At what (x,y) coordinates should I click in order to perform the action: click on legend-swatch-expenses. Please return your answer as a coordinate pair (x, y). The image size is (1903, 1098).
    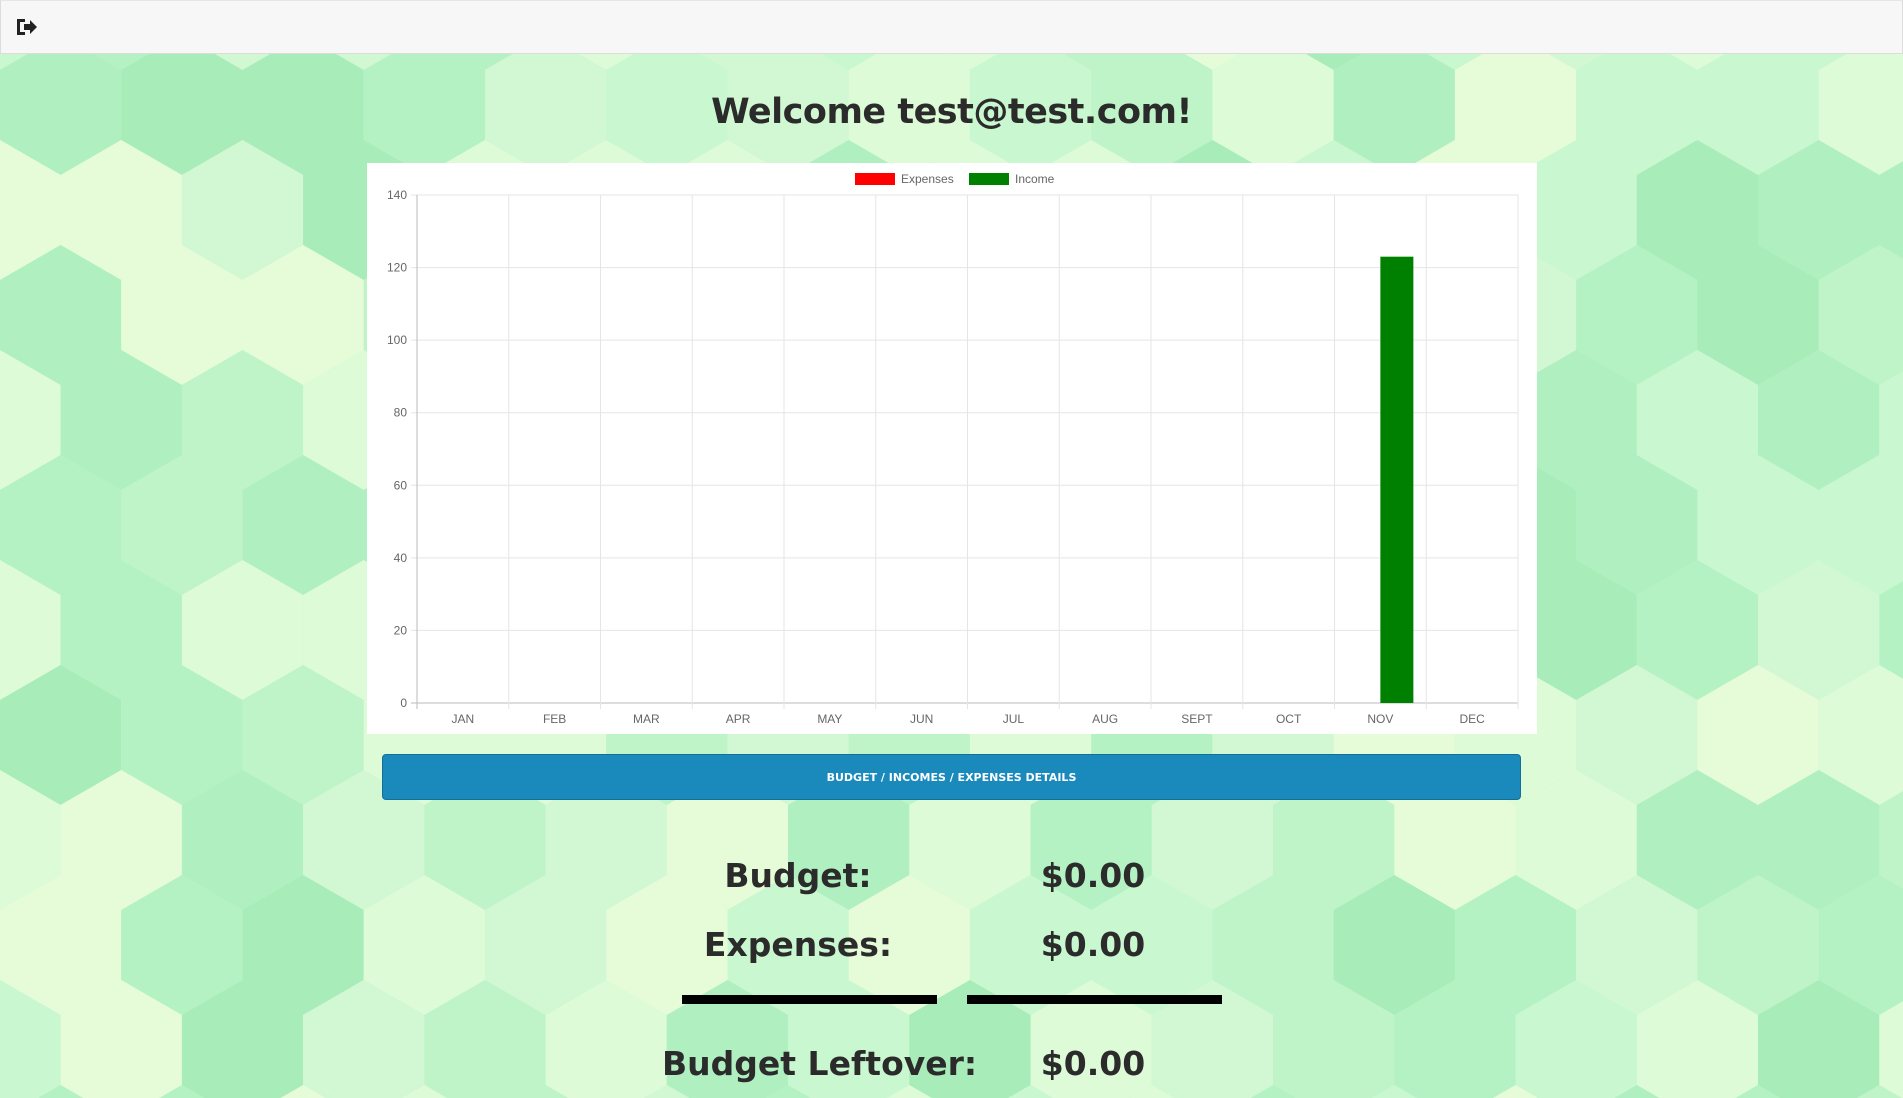
    Looking at the image, I should click on (875, 179).